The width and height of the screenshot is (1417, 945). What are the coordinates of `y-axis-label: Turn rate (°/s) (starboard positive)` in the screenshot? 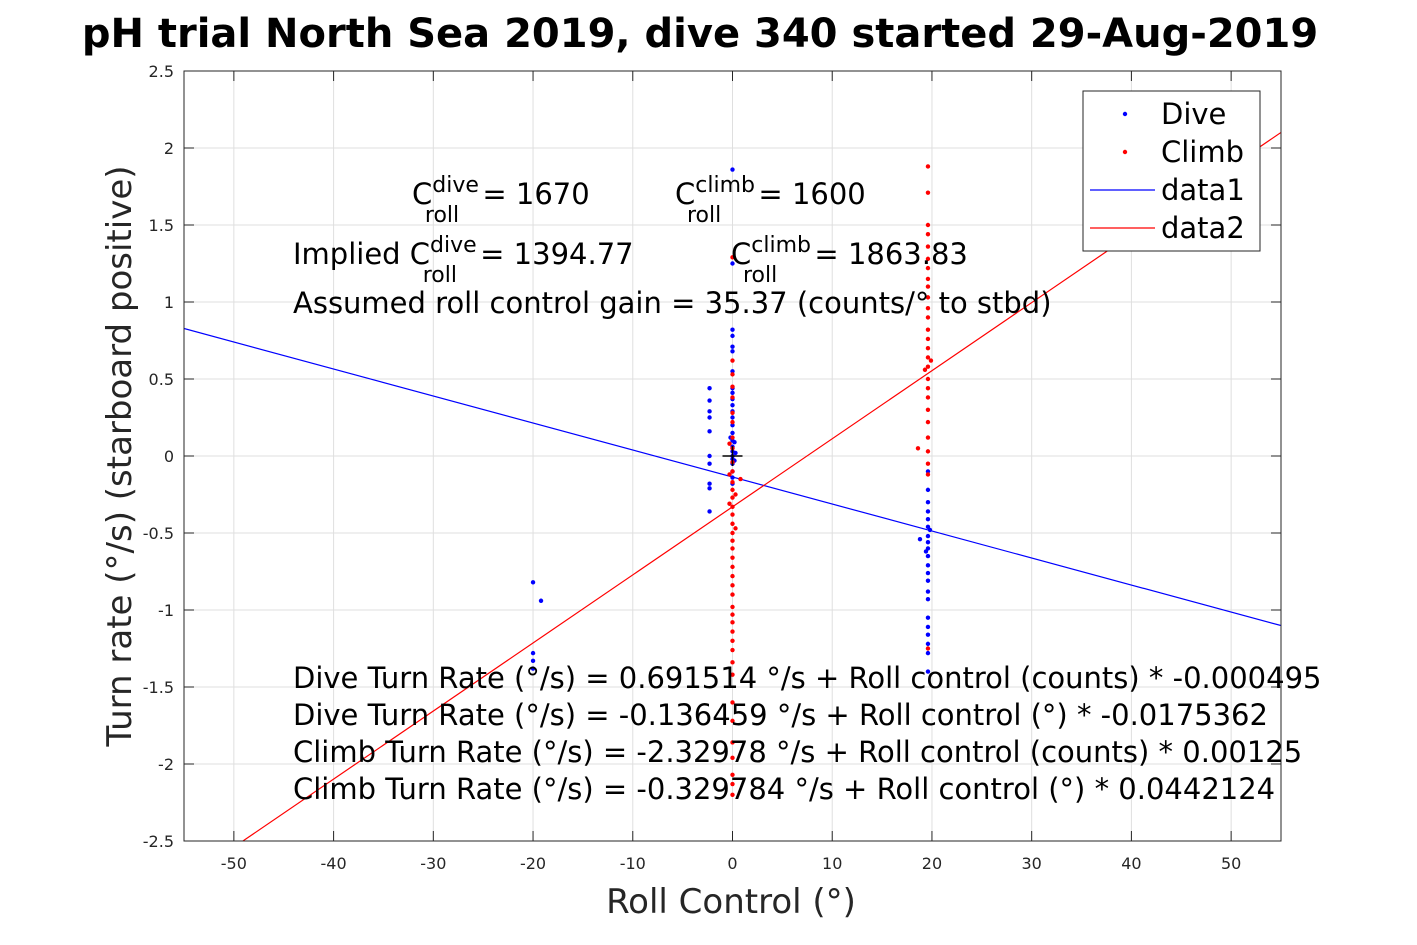 It's located at (120, 456).